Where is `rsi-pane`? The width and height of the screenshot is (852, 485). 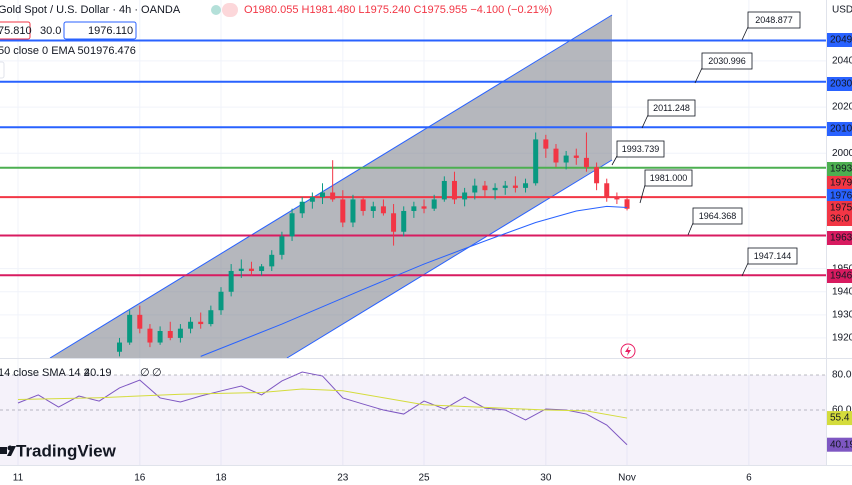 rsi-pane is located at coordinates (322, 408).